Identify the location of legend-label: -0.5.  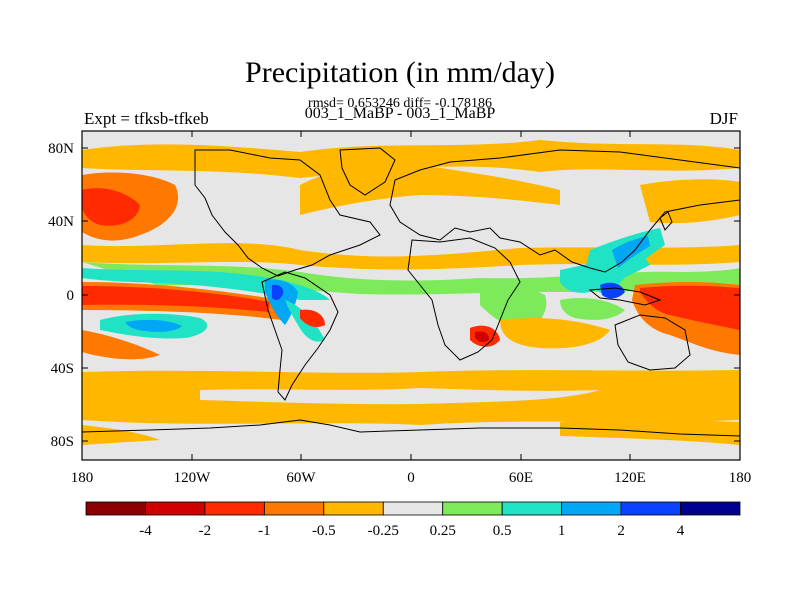
(324, 531).